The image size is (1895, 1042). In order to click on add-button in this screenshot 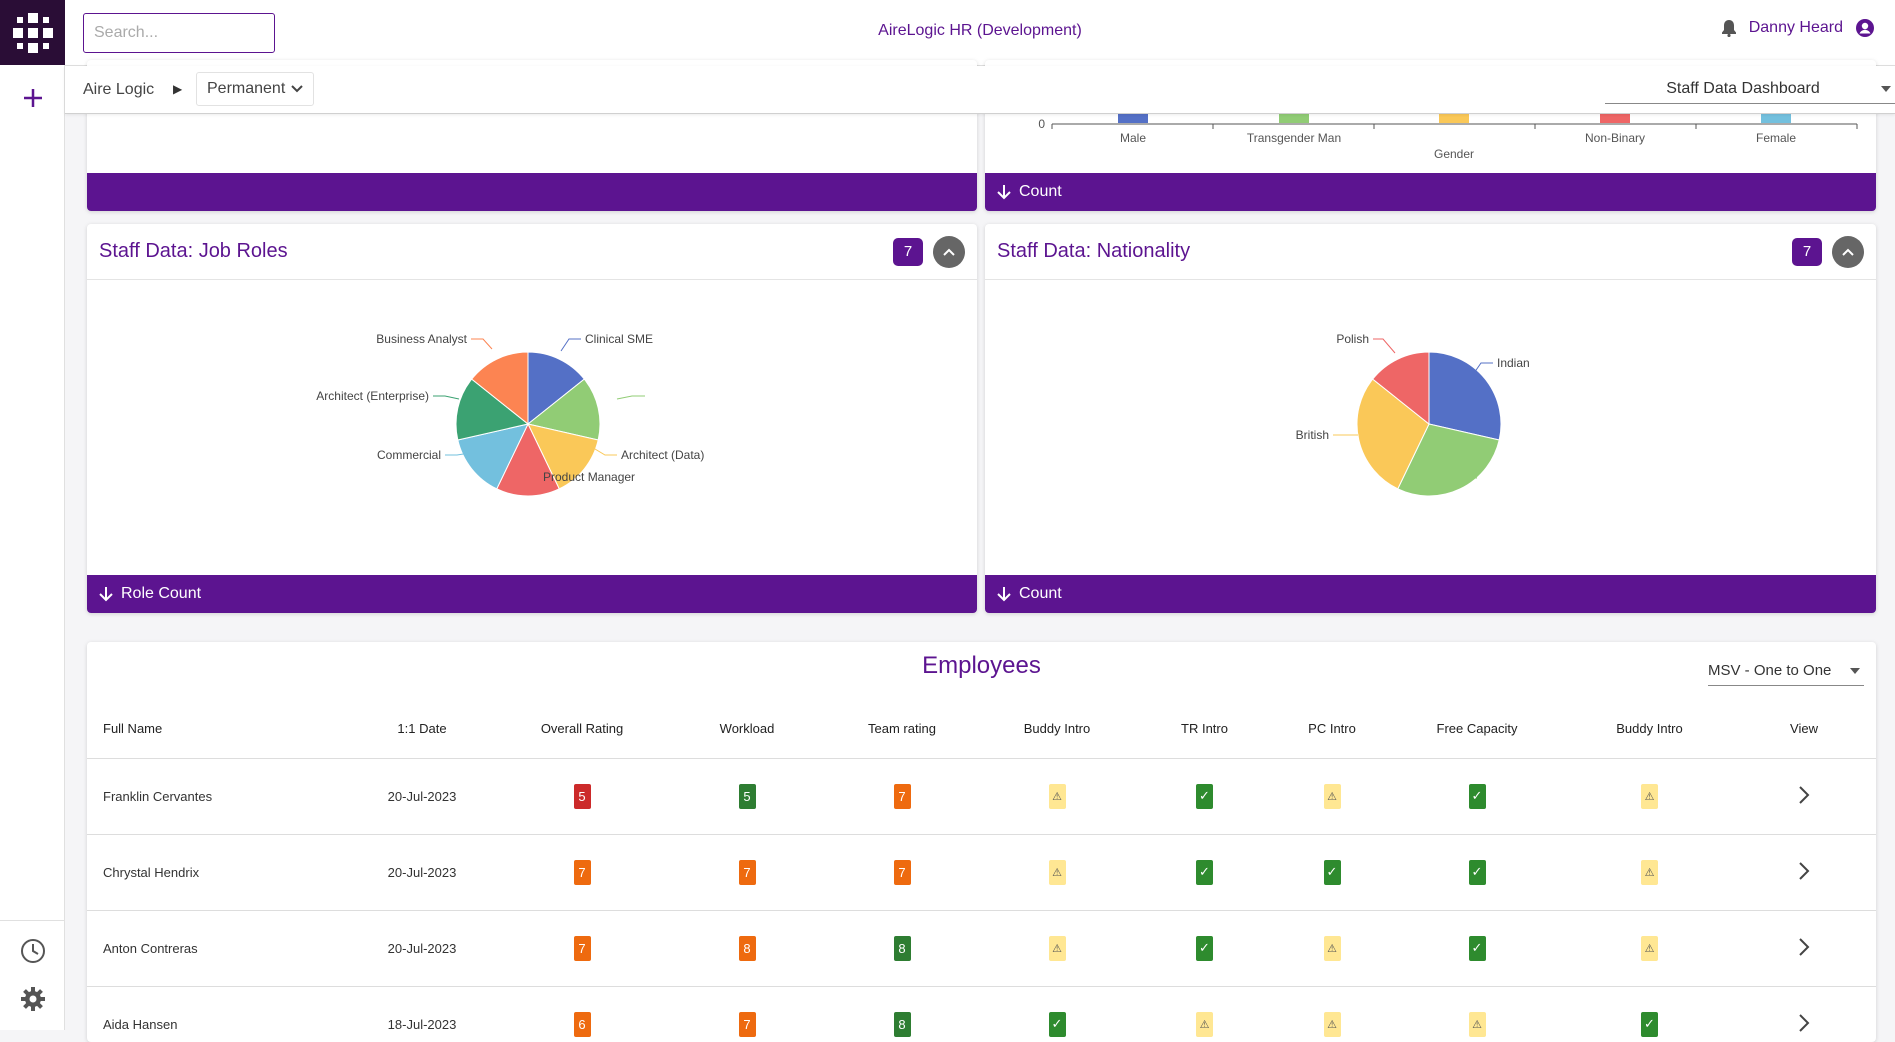, I will do `click(32, 98)`.